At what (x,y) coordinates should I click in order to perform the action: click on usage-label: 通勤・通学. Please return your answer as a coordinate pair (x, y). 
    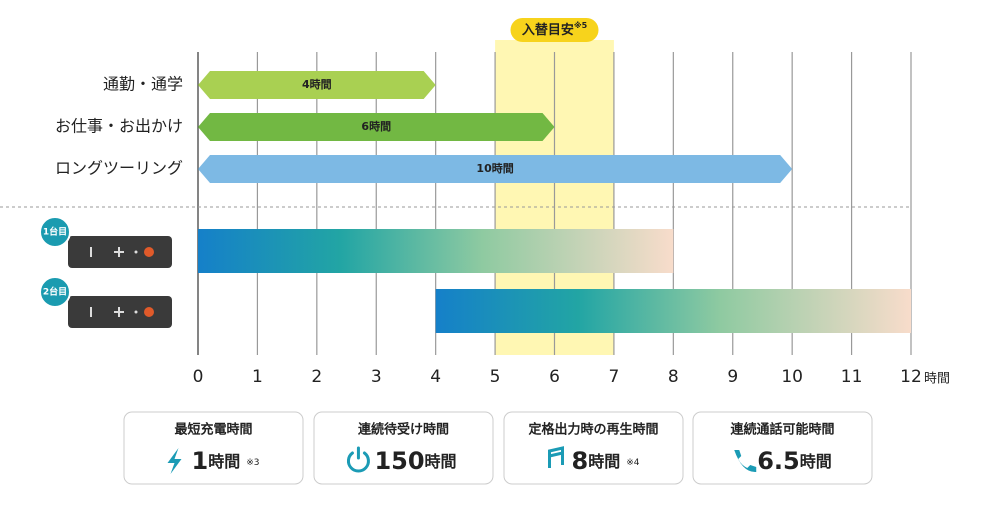
    Looking at the image, I should click on (143, 84).